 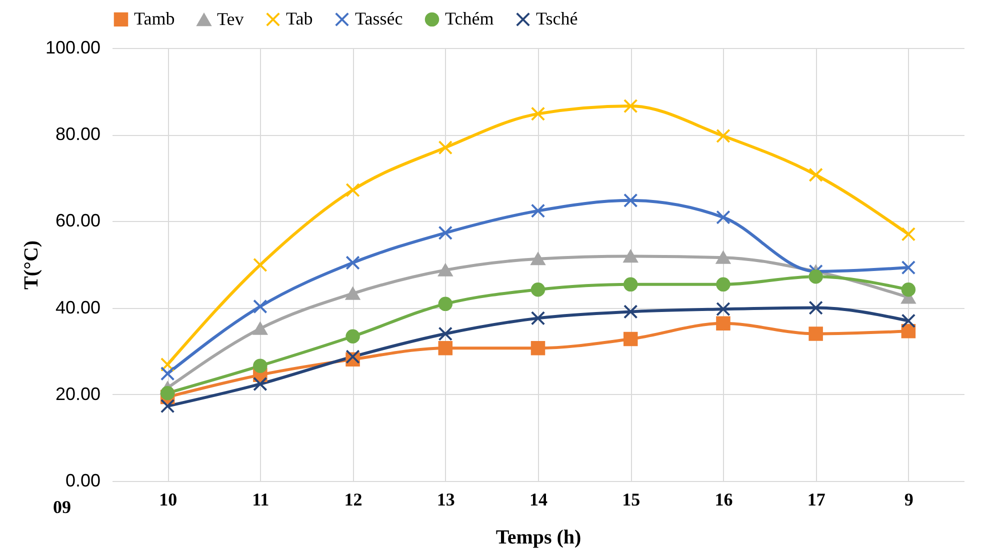 I want to click on y-tick-label: 60.00, so click(x=77, y=220).